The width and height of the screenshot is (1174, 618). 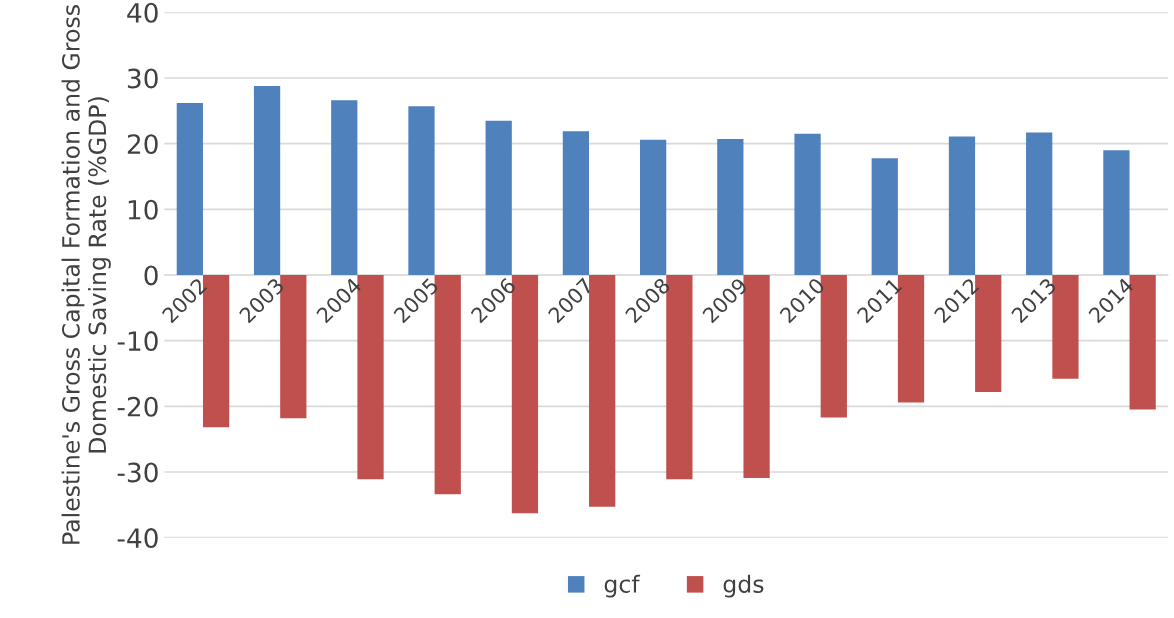 What do you see at coordinates (142, 78) in the screenshot?
I see `y-tick-label: 30` at bounding box center [142, 78].